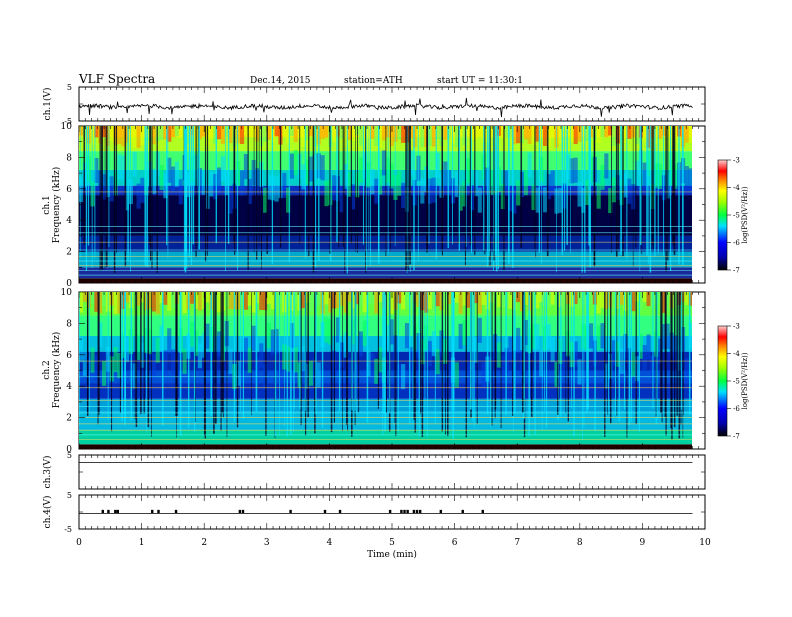  I want to click on chart-title: VLF Spectra, so click(116, 79).